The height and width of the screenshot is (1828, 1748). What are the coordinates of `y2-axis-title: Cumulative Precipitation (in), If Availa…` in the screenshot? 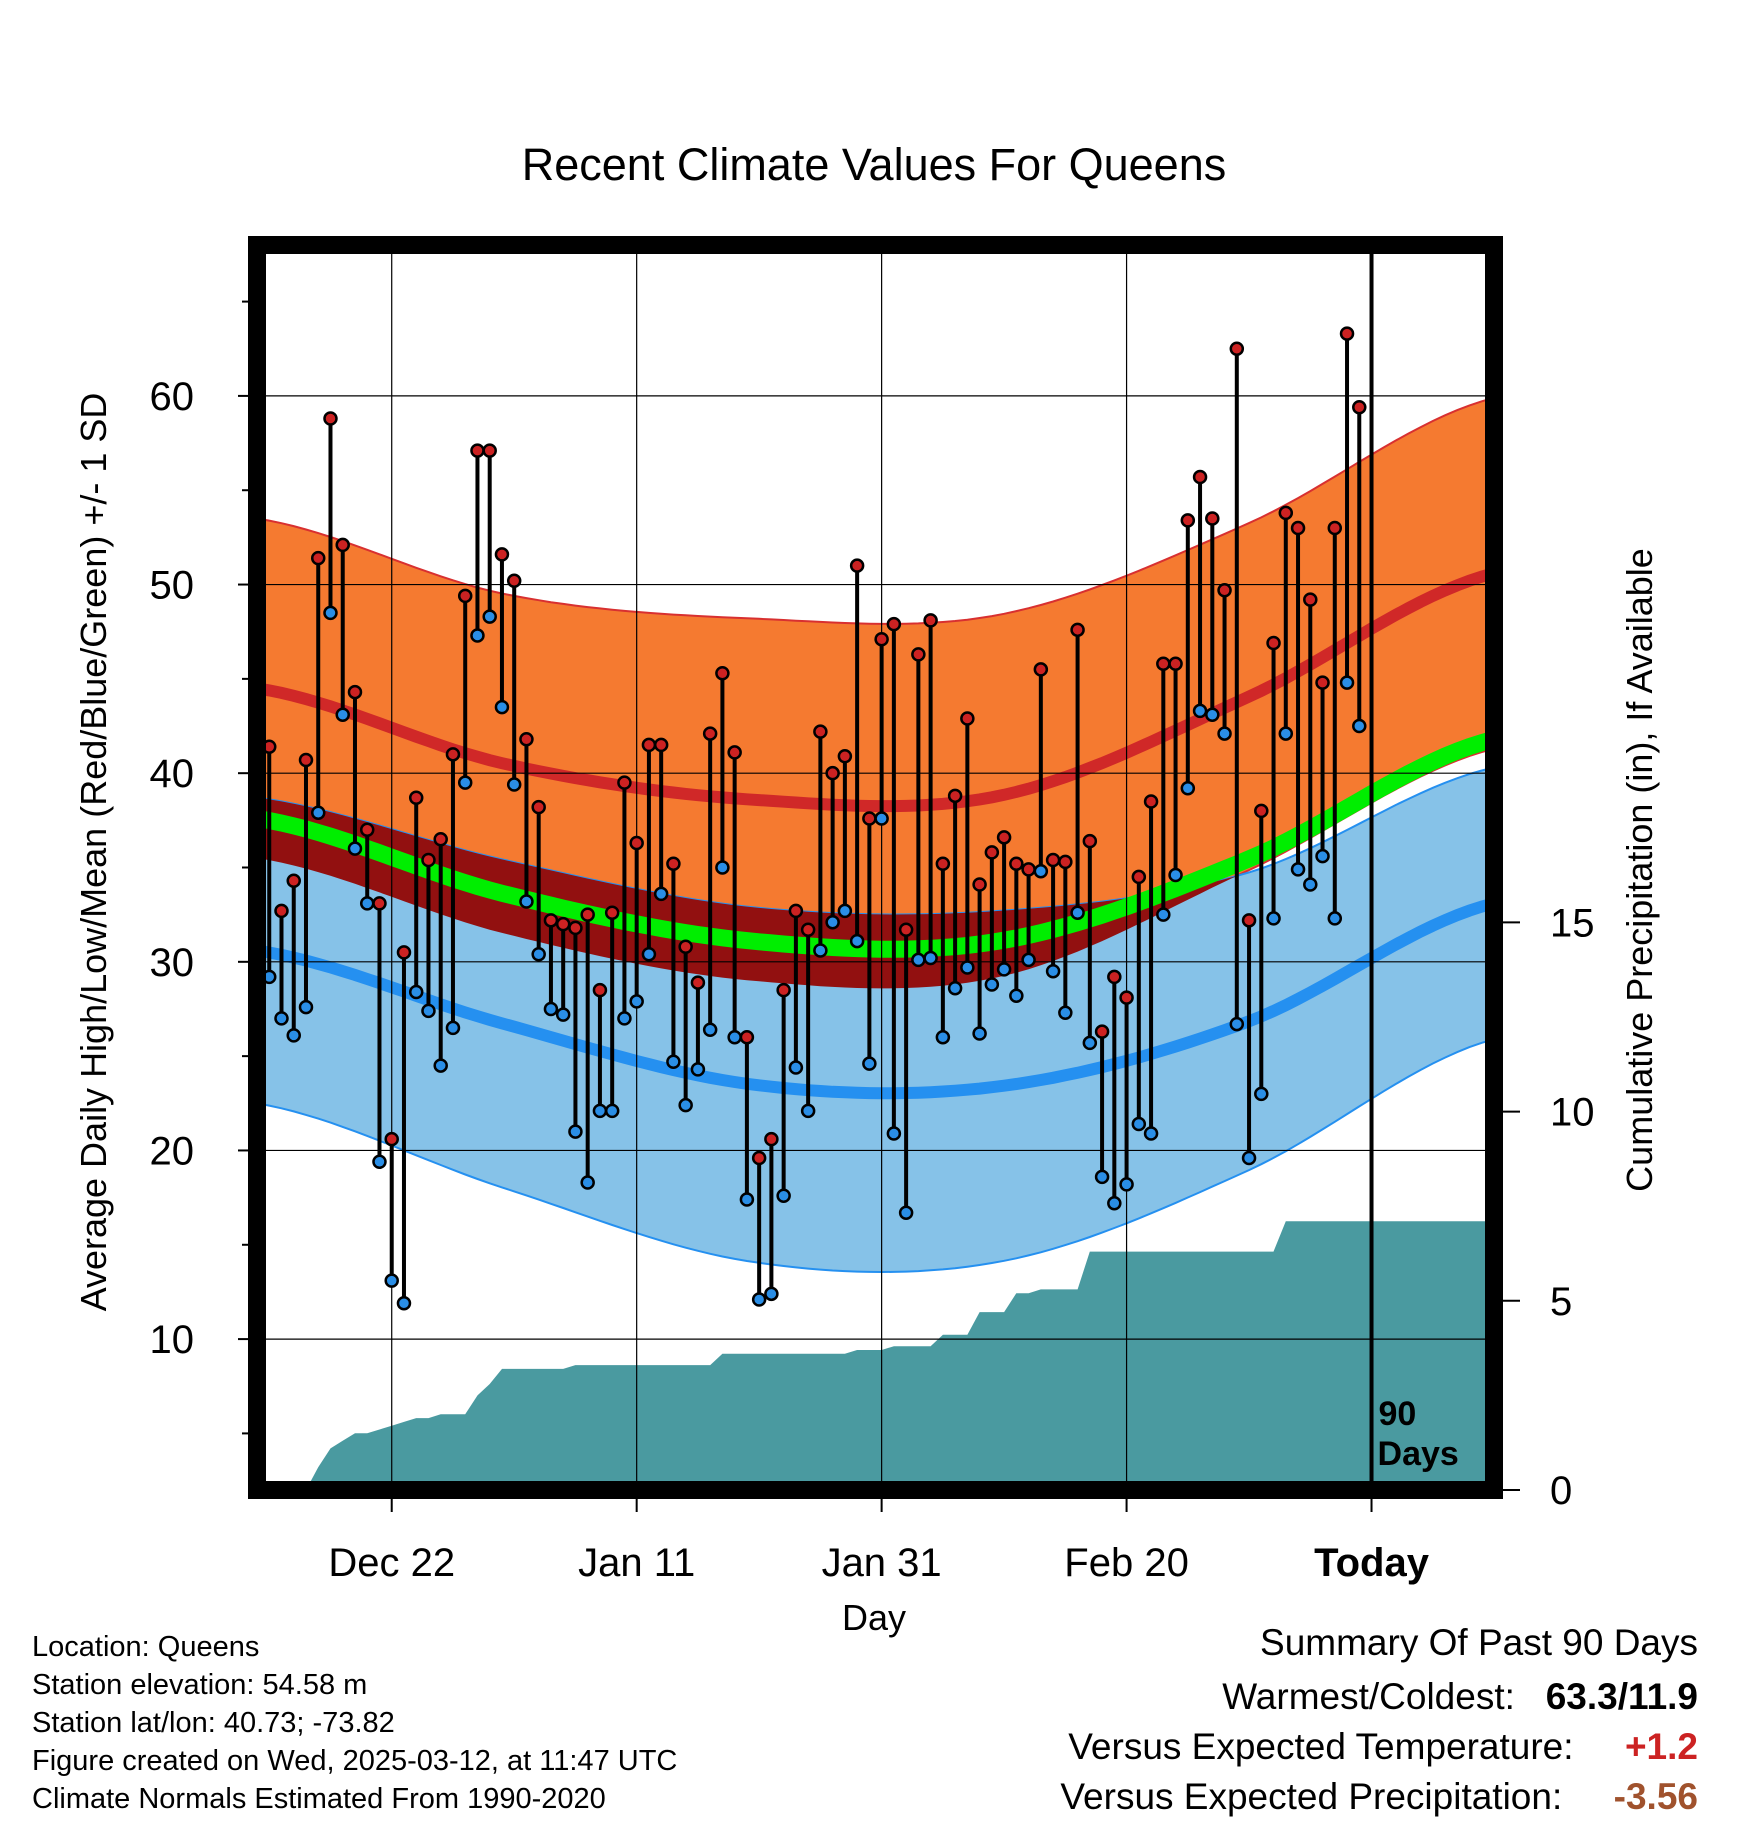 It's located at (1639, 870).